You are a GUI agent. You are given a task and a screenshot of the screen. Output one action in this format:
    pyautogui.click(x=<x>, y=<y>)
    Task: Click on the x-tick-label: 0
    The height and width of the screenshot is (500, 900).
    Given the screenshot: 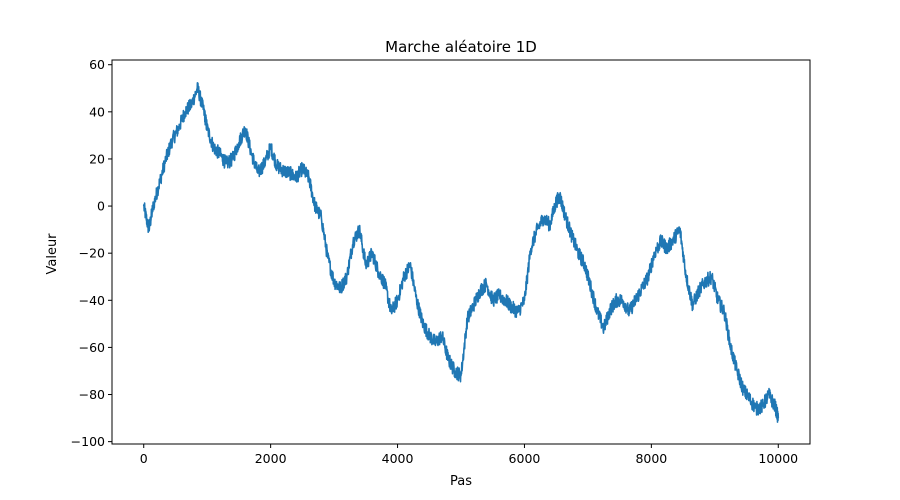 What is the action you would take?
    pyautogui.click(x=144, y=458)
    